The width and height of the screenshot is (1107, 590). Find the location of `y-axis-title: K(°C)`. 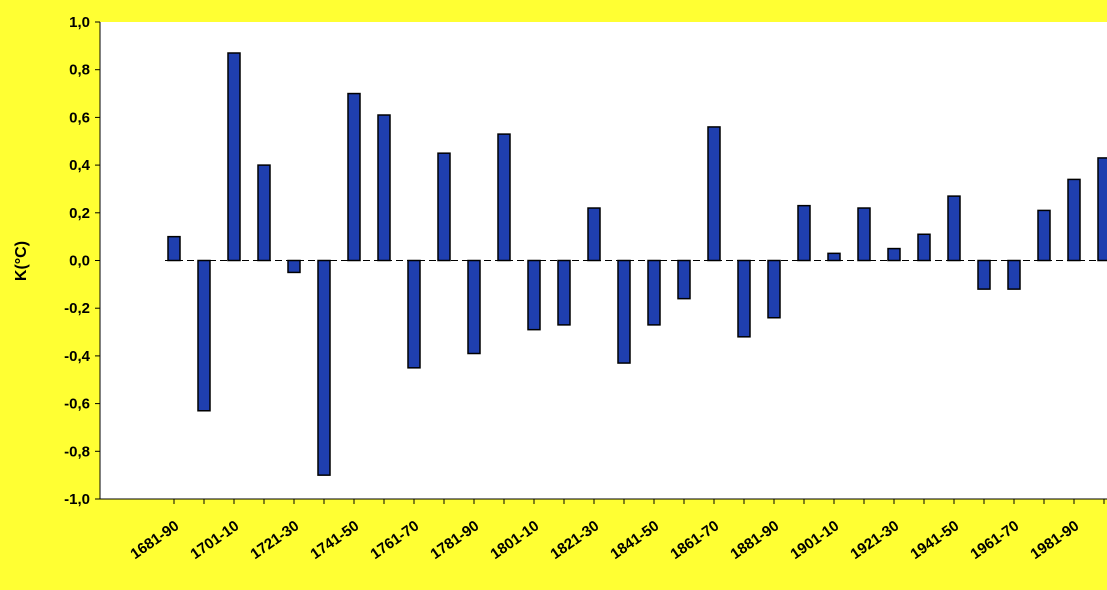

y-axis-title: K(°C) is located at coordinates (21, 261).